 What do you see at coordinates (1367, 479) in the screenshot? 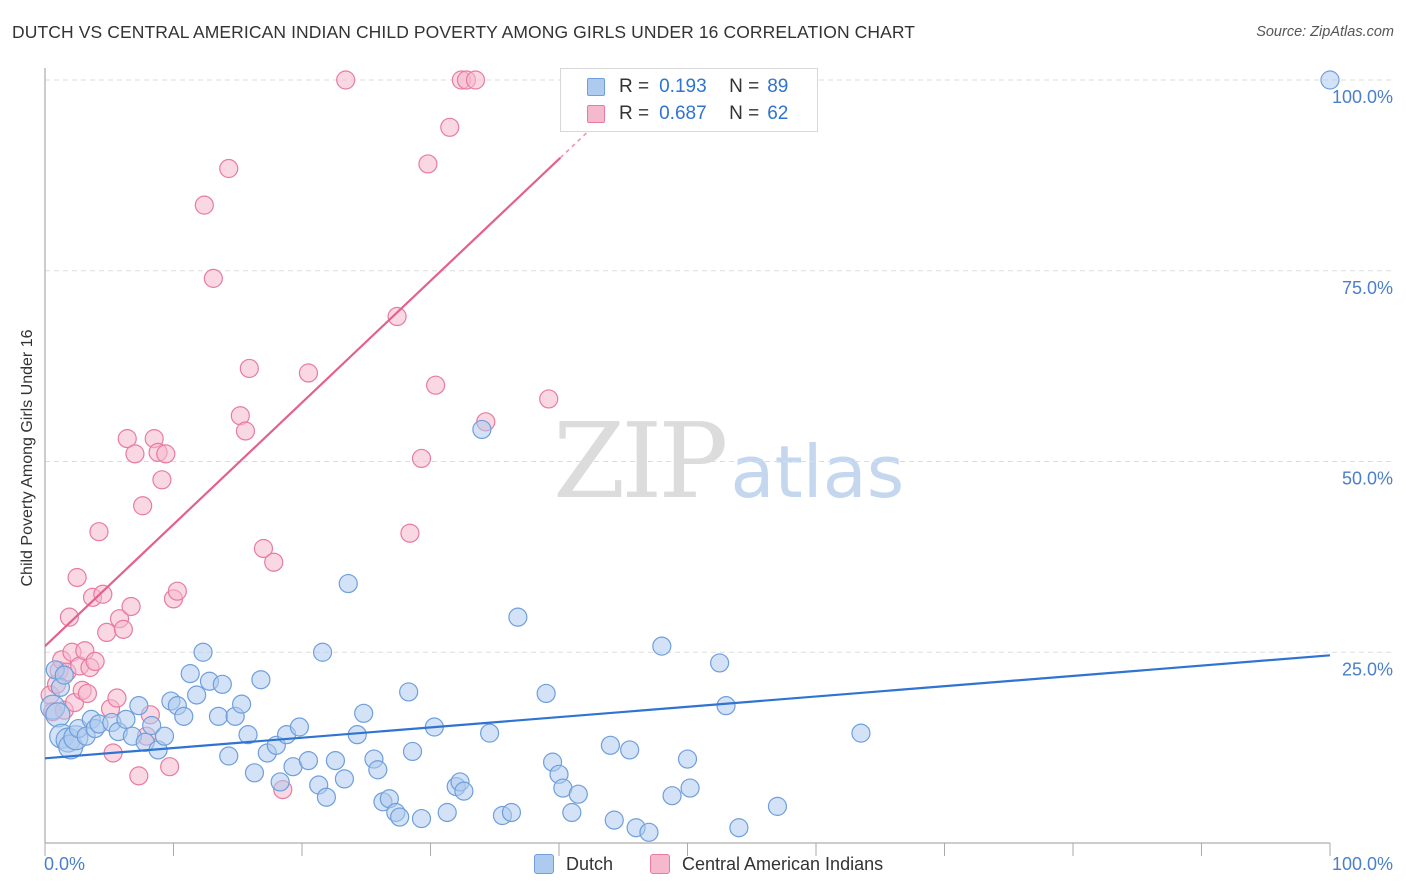
I see `y-tick-label: 50.0%` at bounding box center [1367, 479].